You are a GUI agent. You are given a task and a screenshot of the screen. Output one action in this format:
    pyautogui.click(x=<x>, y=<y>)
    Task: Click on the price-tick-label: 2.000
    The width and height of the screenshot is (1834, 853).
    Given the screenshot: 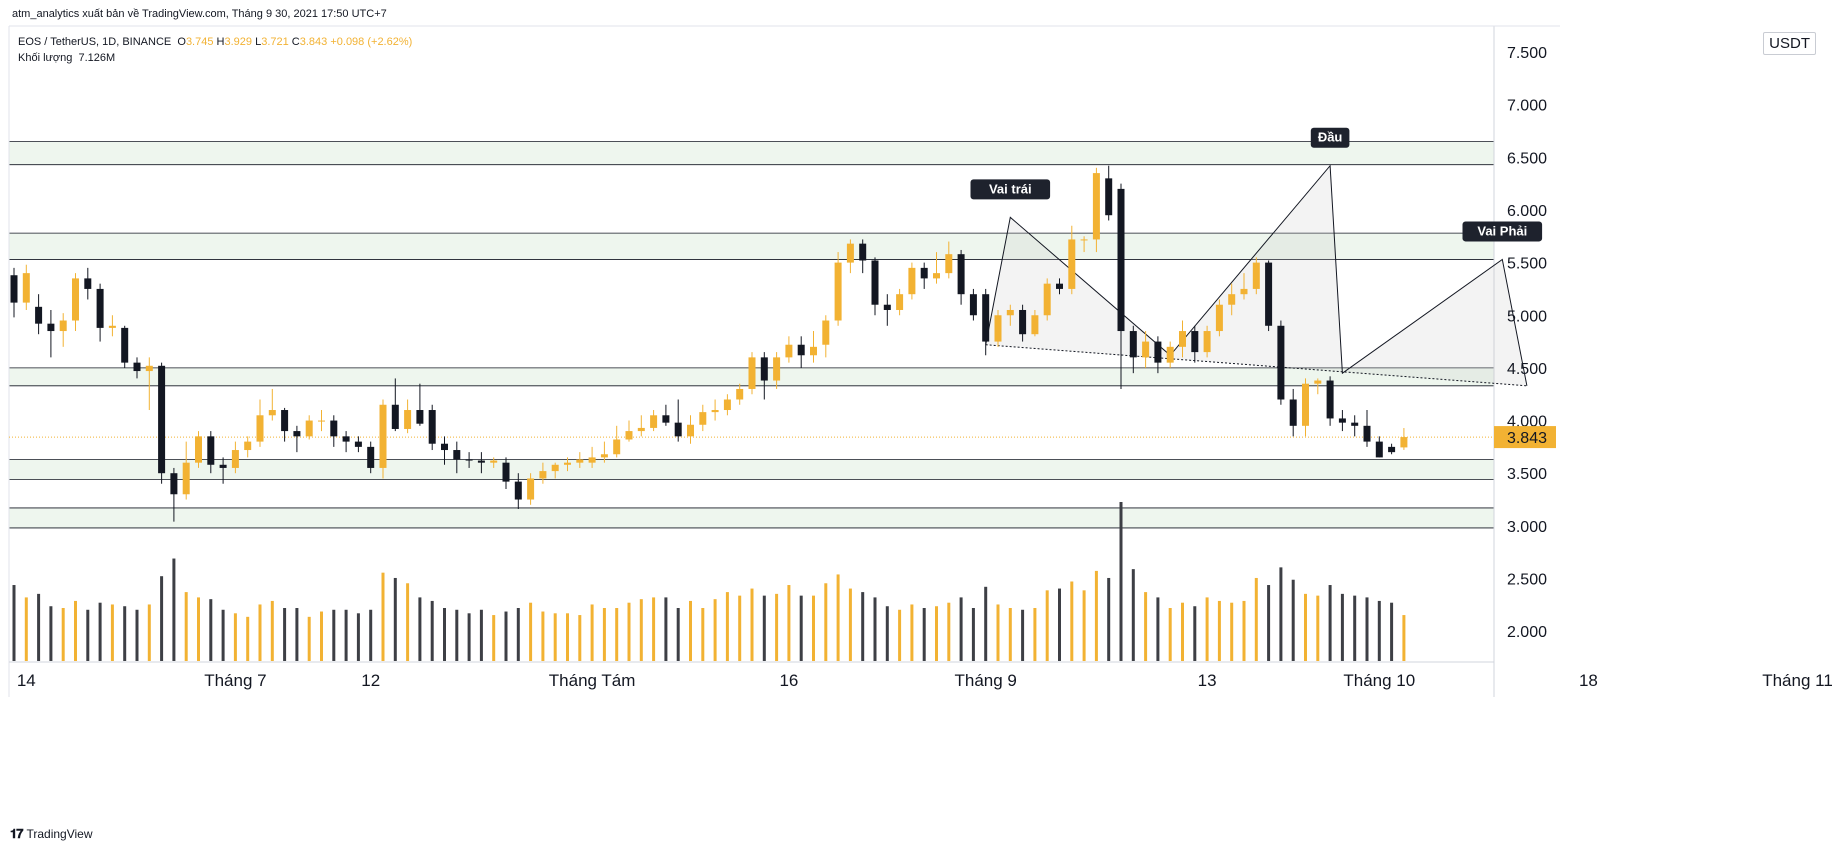 What is the action you would take?
    pyautogui.click(x=1527, y=632)
    